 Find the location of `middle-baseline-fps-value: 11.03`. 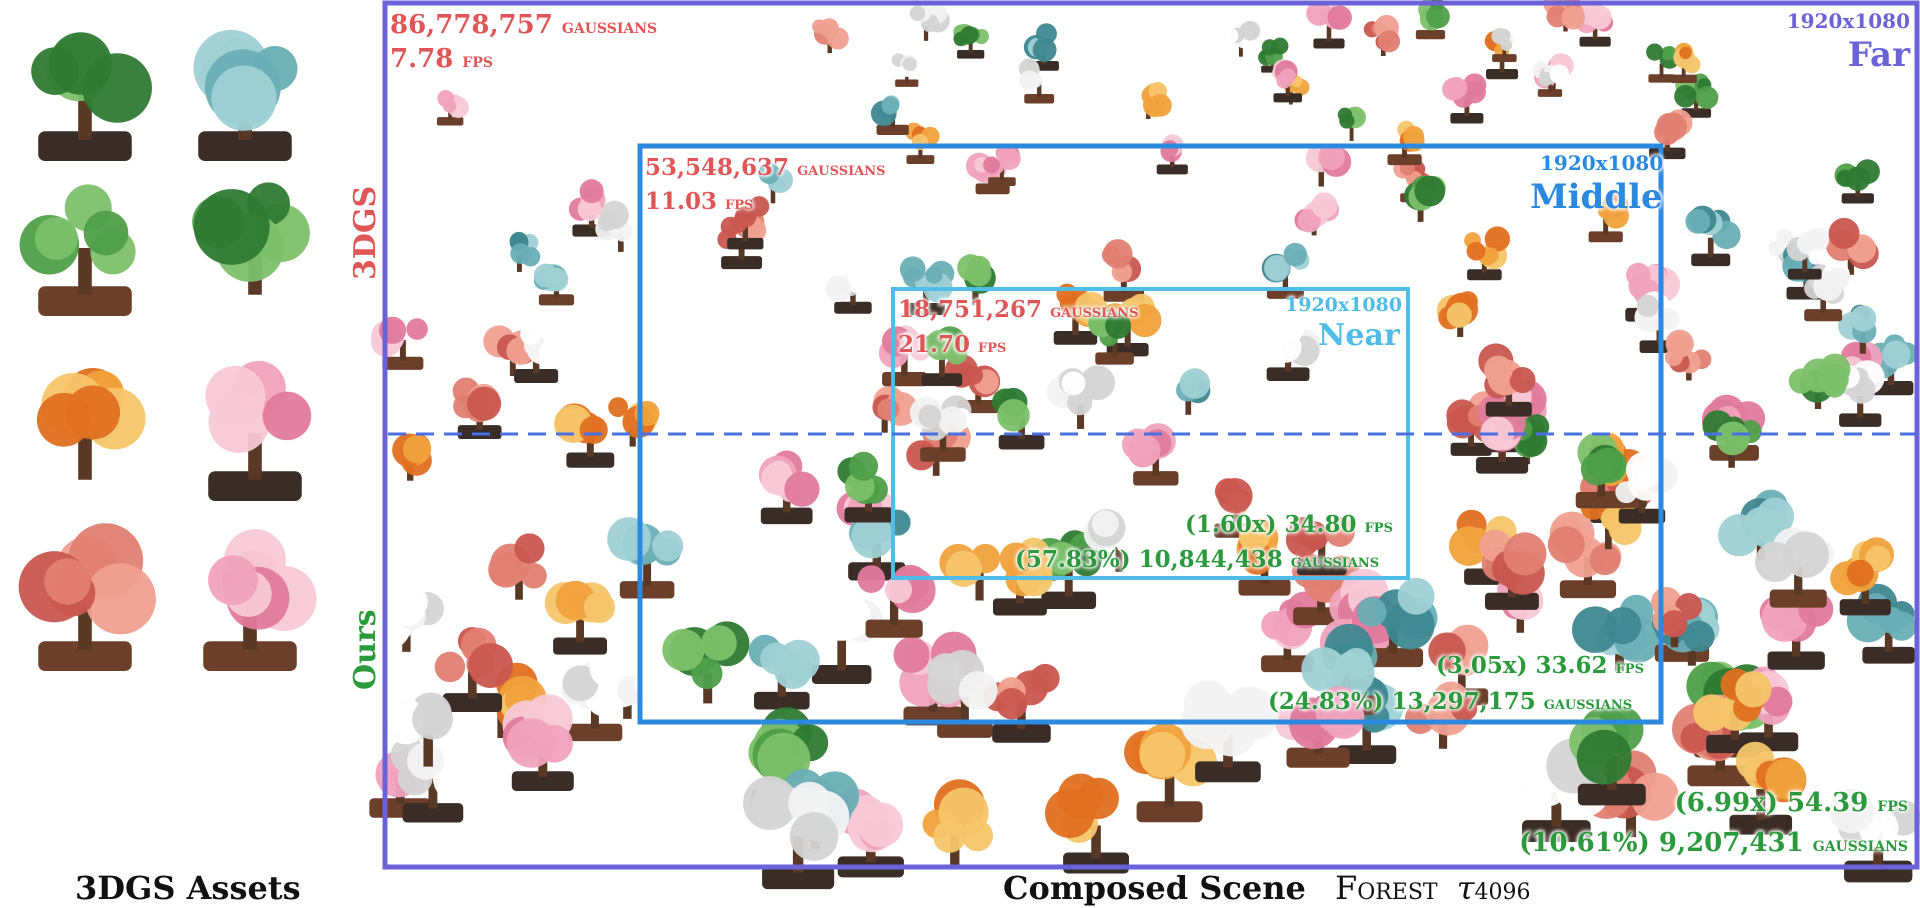

middle-baseline-fps-value: 11.03 is located at coordinates (681, 201).